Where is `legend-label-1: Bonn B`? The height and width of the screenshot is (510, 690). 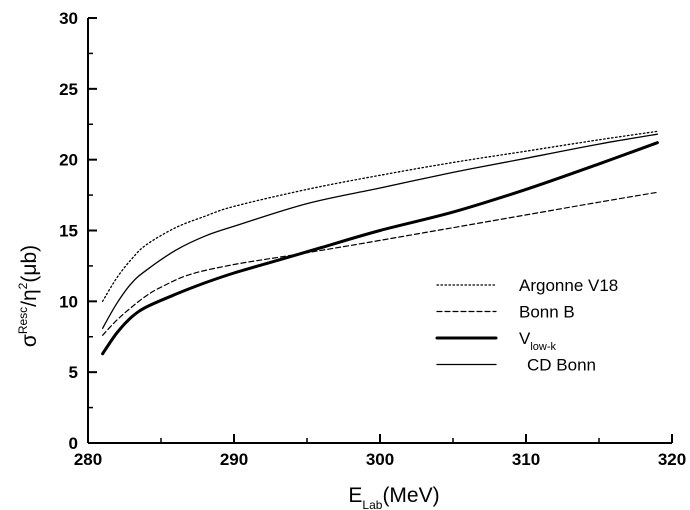 legend-label-1: Bonn B is located at coordinates (547, 312).